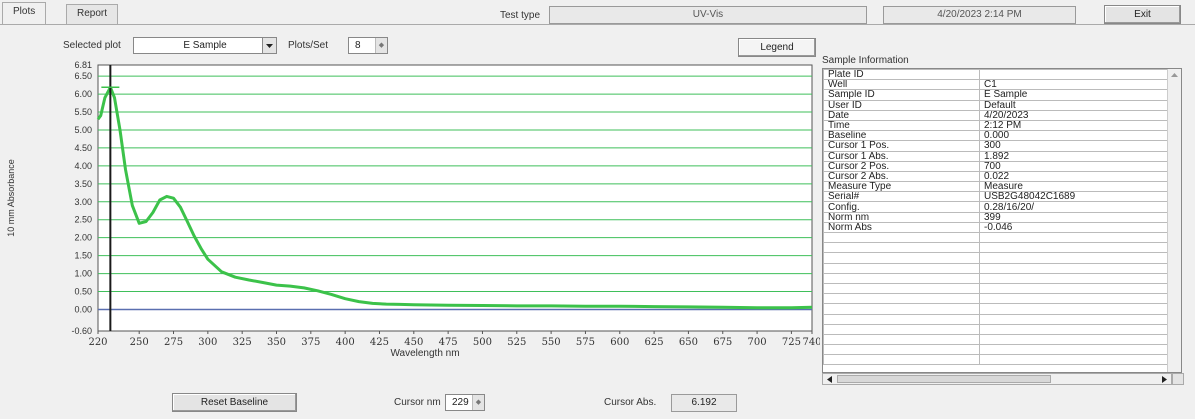 Image resolution: width=1195 pixels, height=419 pixels. What do you see at coordinates (995, 166) in the screenshot?
I see `sample-info-row: Cursor 2 Pos. 700` at bounding box center [995, 166].